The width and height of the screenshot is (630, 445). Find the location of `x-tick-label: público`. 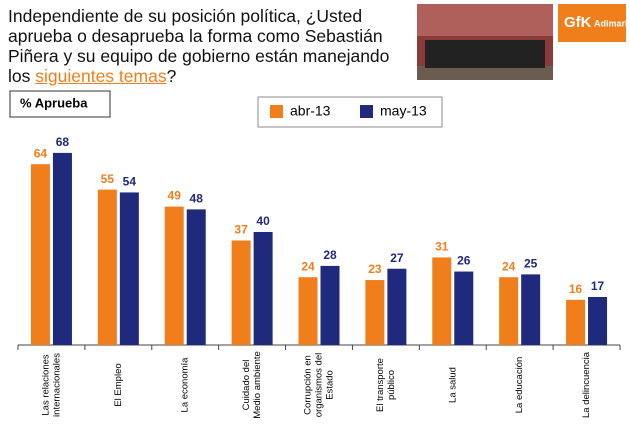

x-tick-label: público is located at coordinates (391, 385).